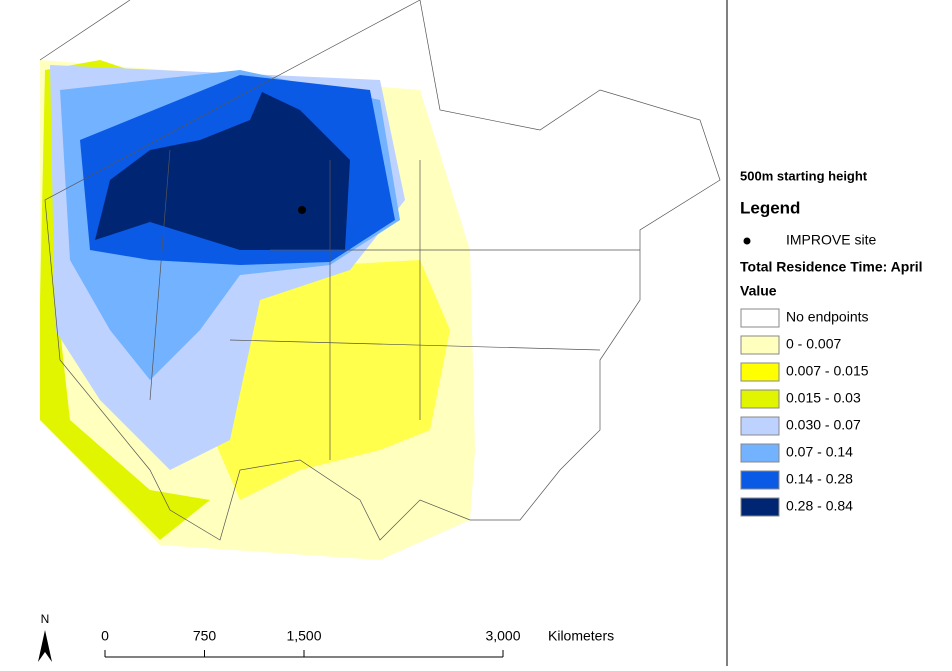 Image resolution: width=952 pixels, height=671 pixels. What do you see at coordinates (747, 241) in the screenshot?
I see `legend-site-symbol` at bounding box center [747, 241].